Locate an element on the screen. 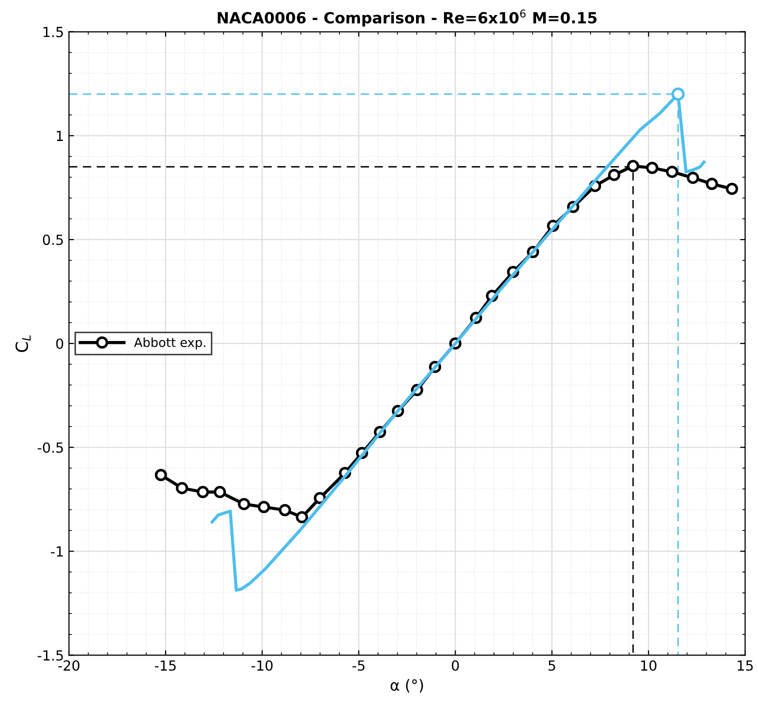 The image size is (758, 706). x-tick-label: -20 is located at coordinates (69, 665).